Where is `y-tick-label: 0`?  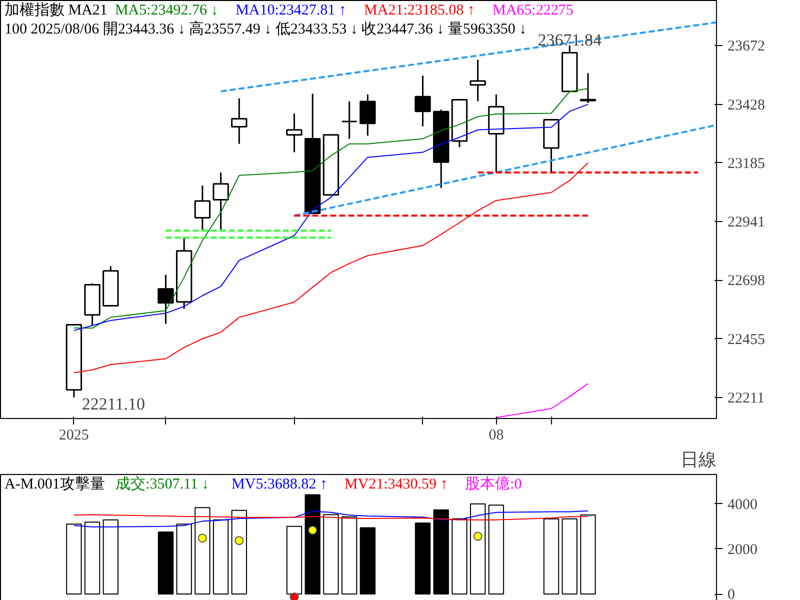 y-tick-label: 0 is located at coordinates (731, 593).